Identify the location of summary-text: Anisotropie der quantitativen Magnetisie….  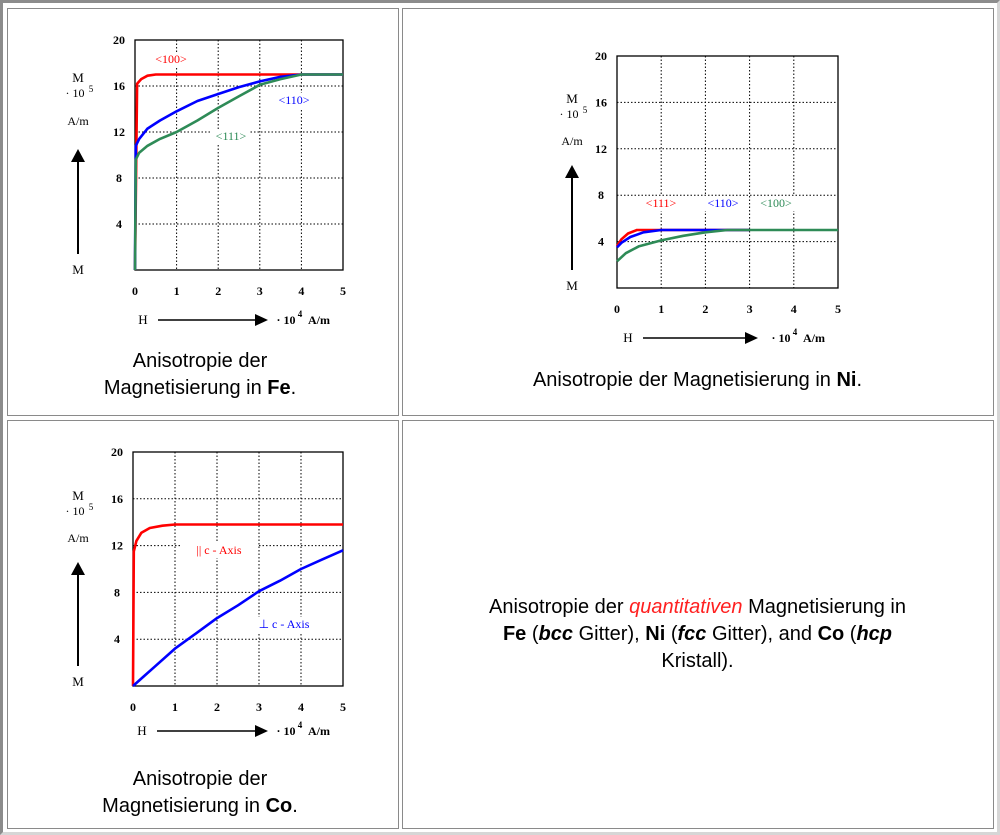
(697, 634).